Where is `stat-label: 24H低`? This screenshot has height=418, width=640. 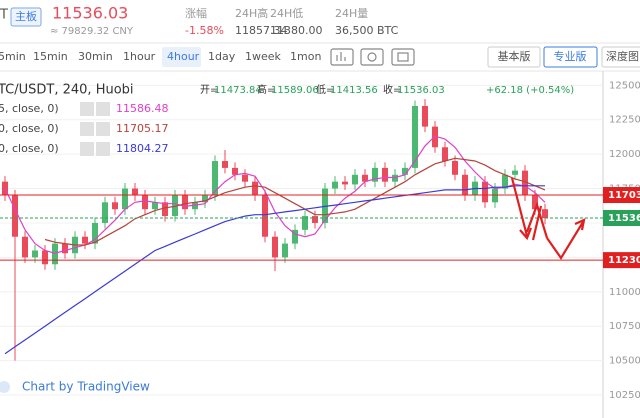 stat-label: 24H低 is located at coordinates (286, 13).